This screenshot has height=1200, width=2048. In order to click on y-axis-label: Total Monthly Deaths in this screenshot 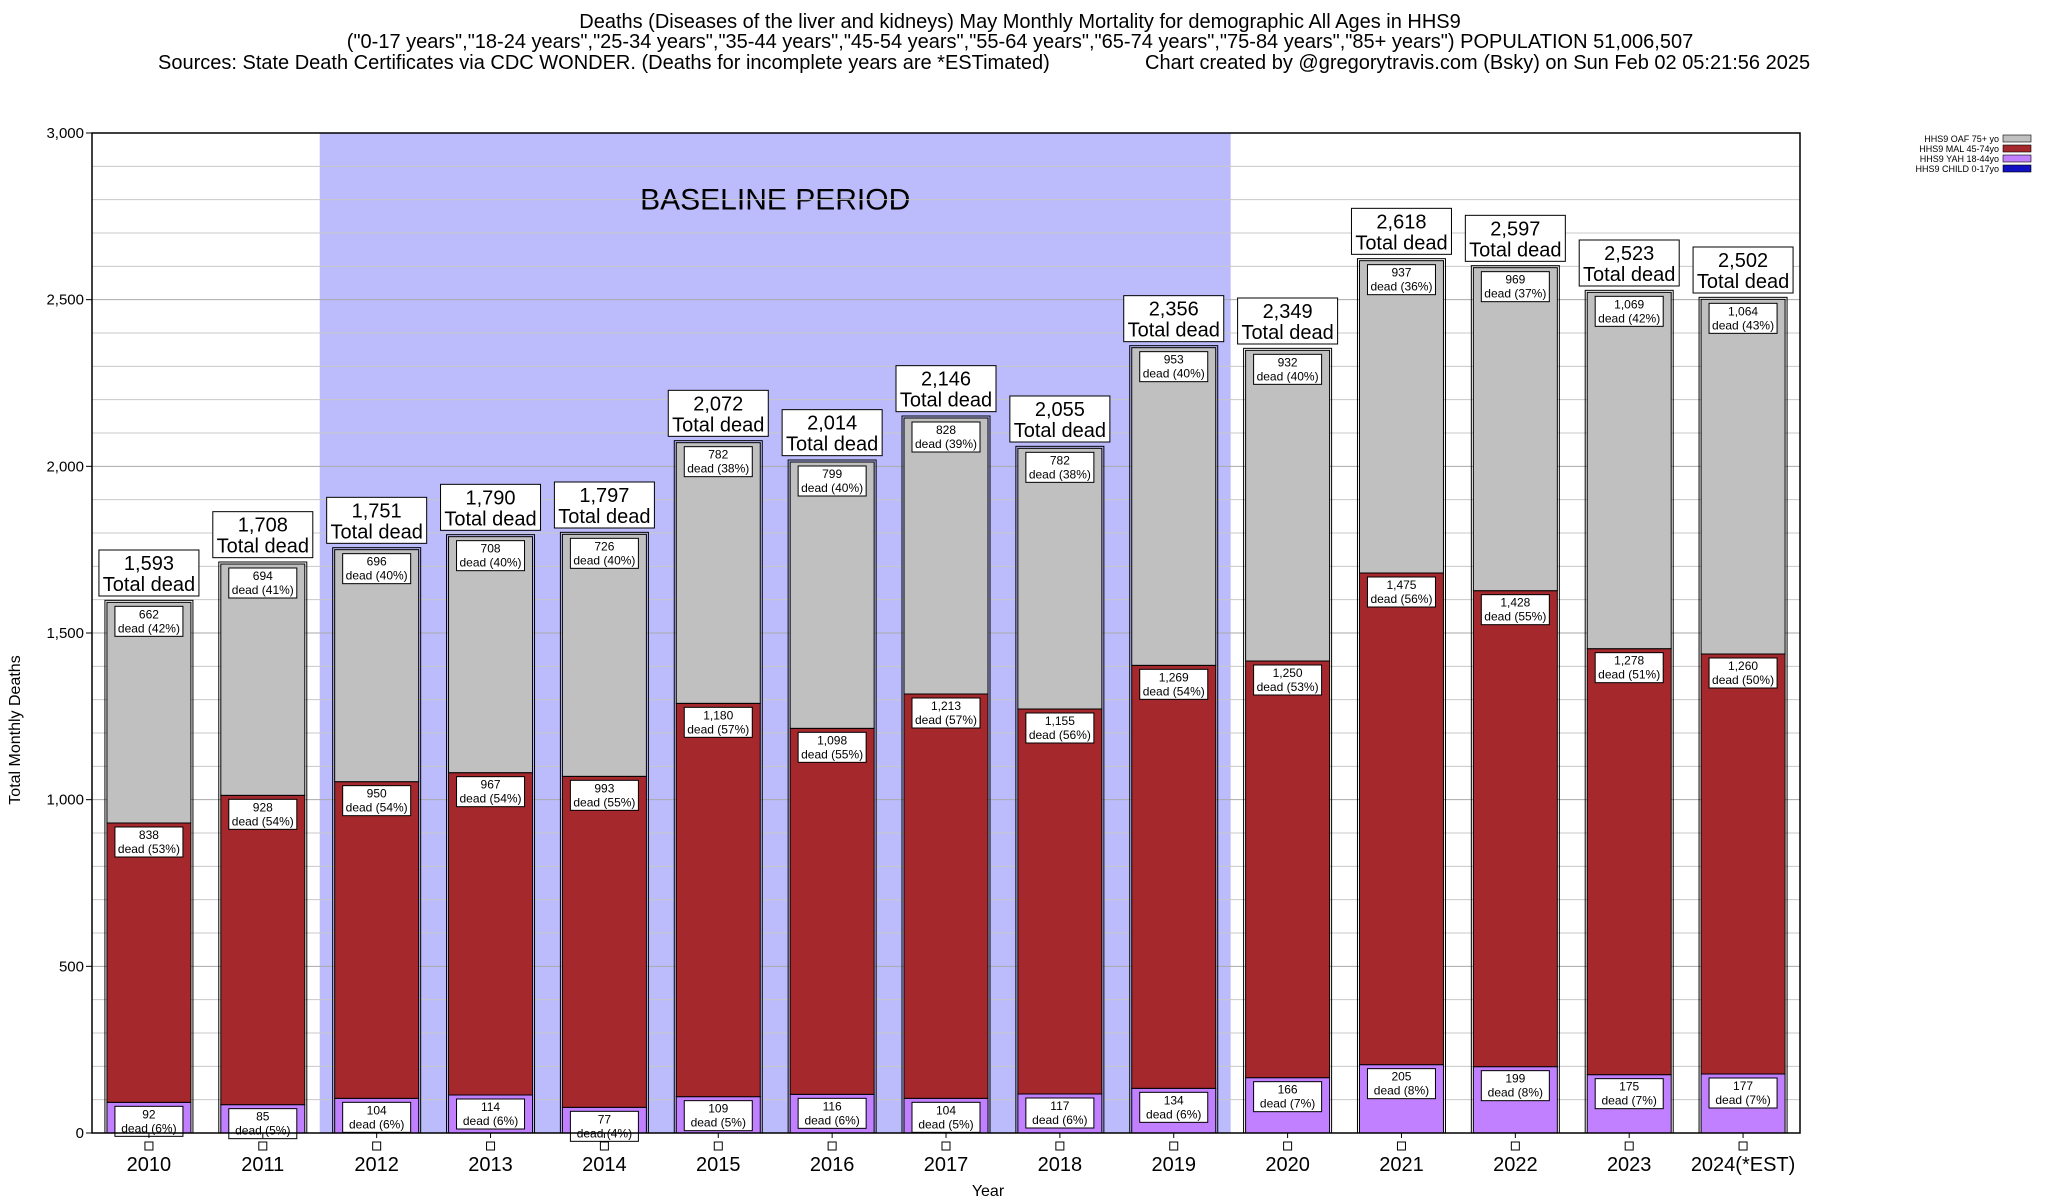, I will do `click(15, 729)`.